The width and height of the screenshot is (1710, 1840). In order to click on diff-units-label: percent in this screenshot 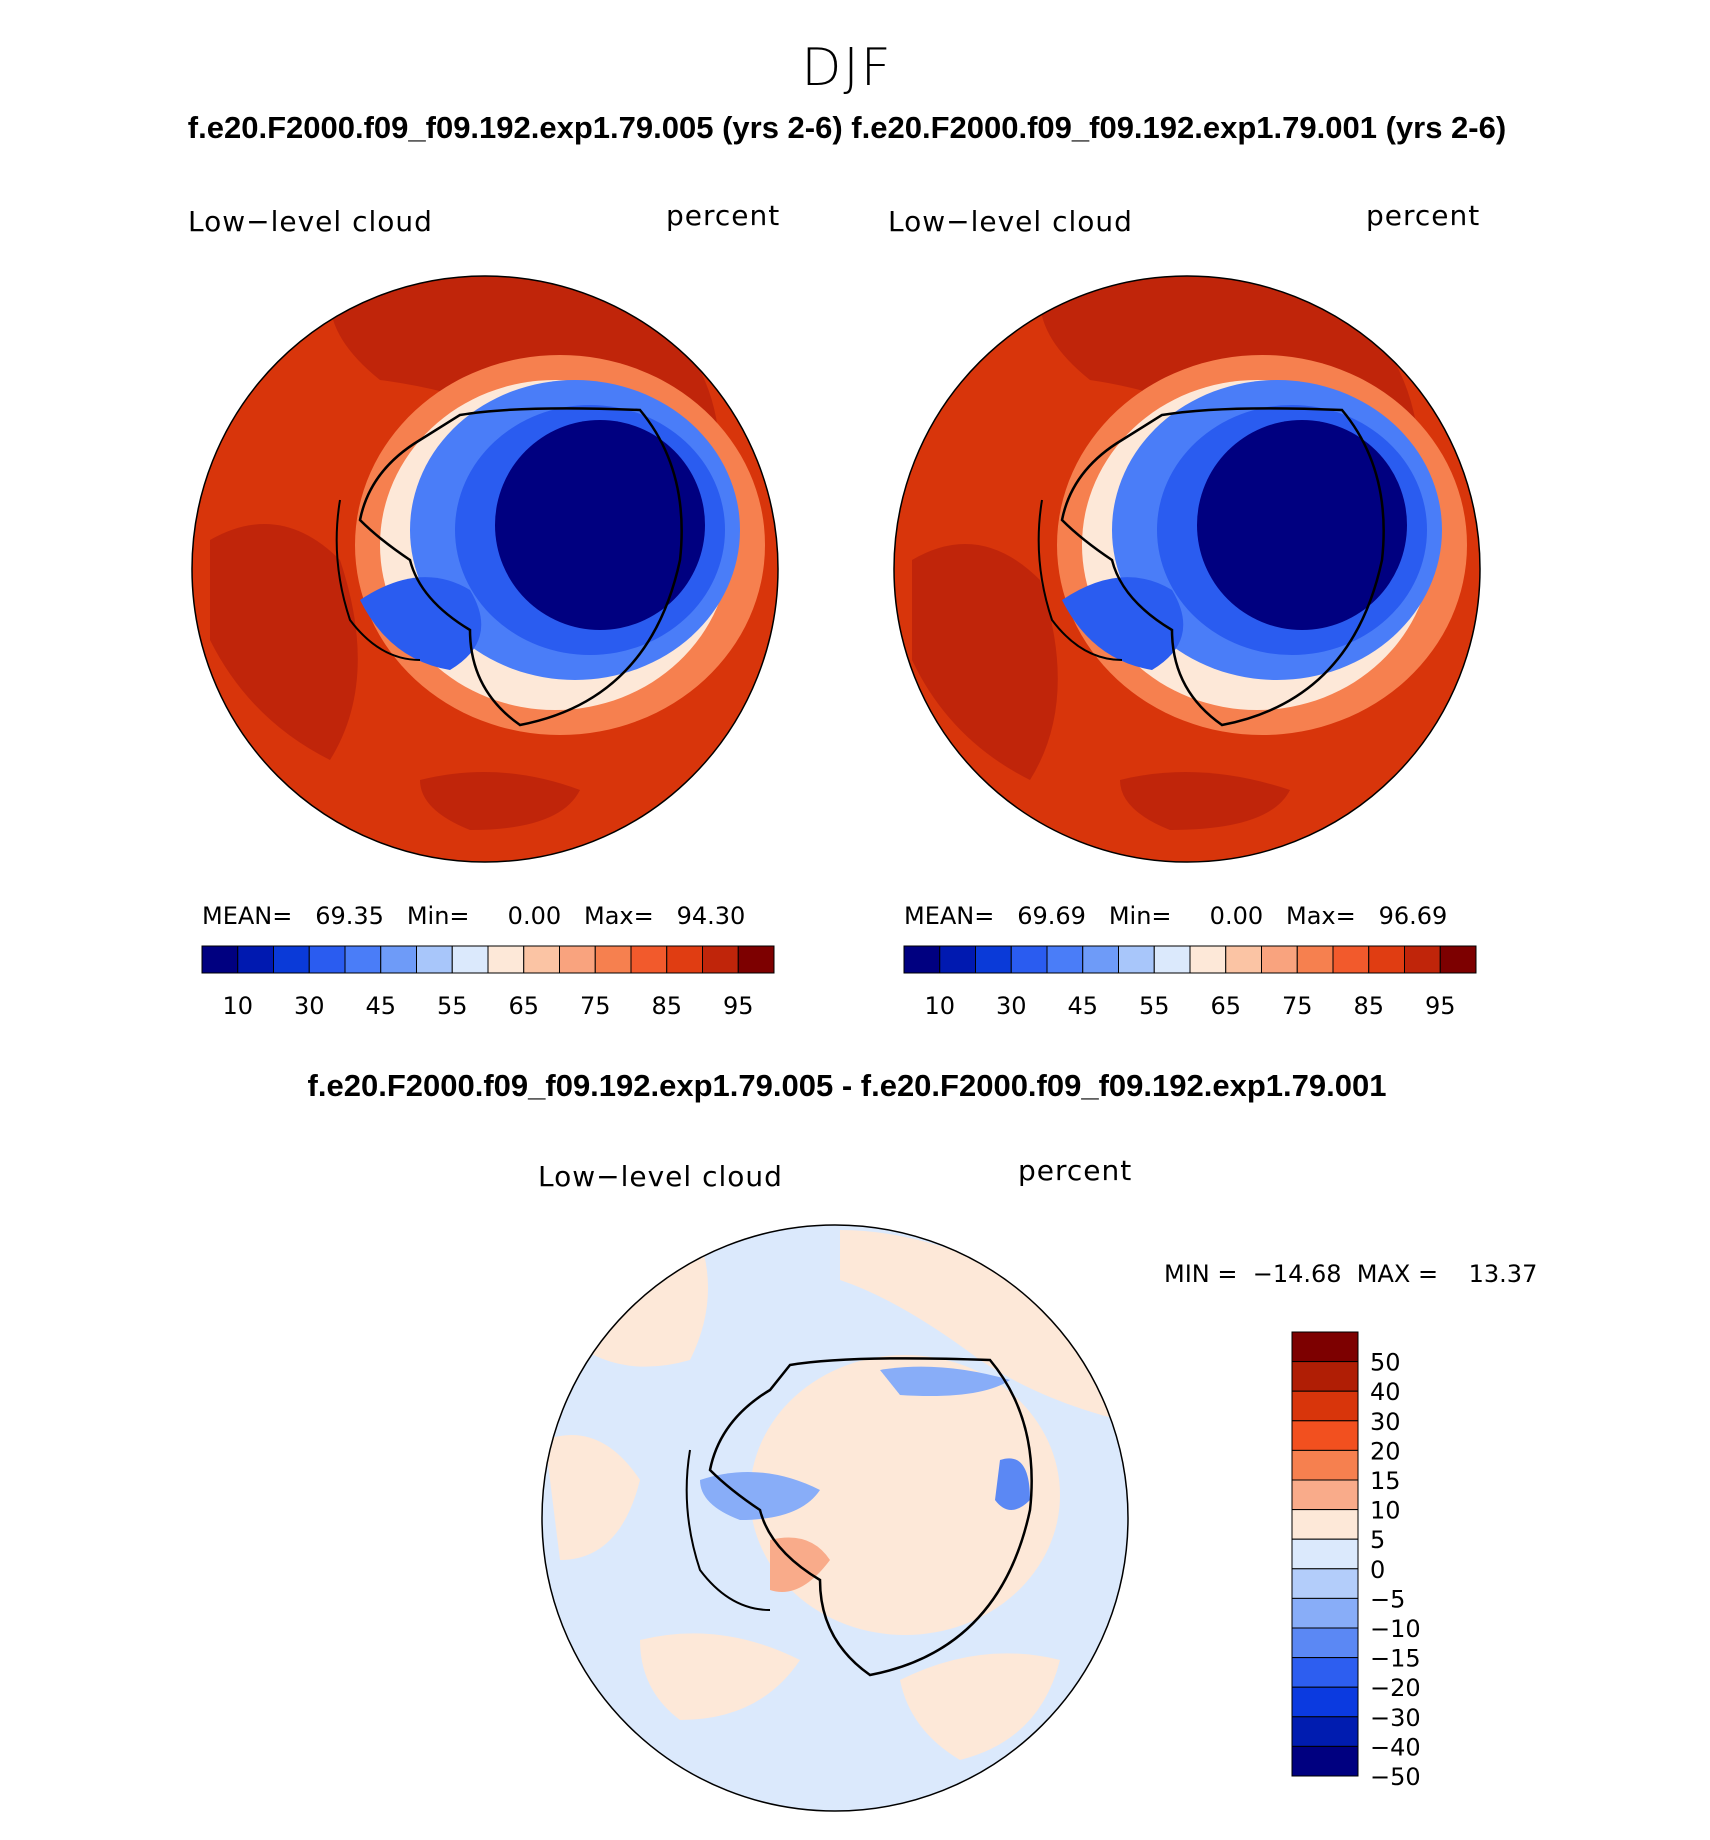, I will do `click(1075, 1170)`.